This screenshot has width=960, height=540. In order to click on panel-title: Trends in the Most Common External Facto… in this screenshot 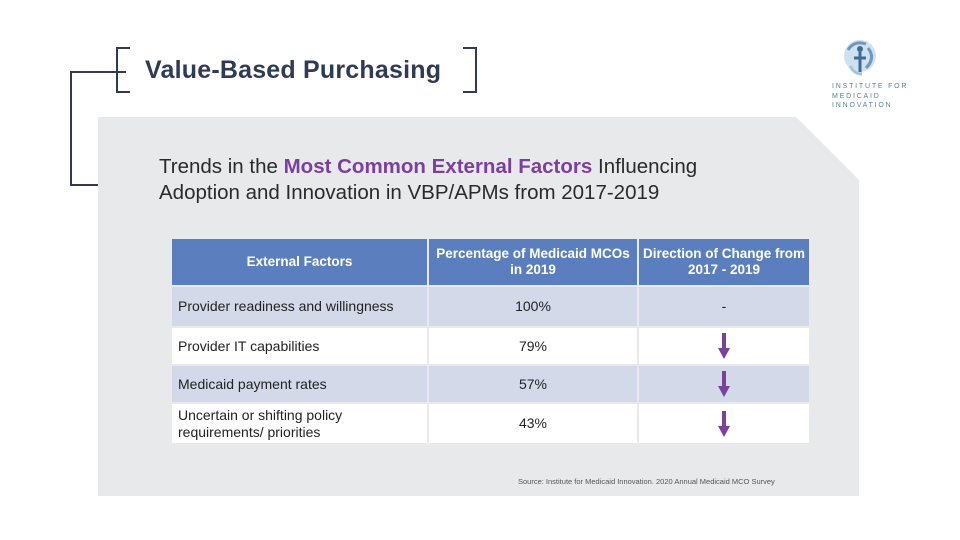, I will do `click(428, 180)`.